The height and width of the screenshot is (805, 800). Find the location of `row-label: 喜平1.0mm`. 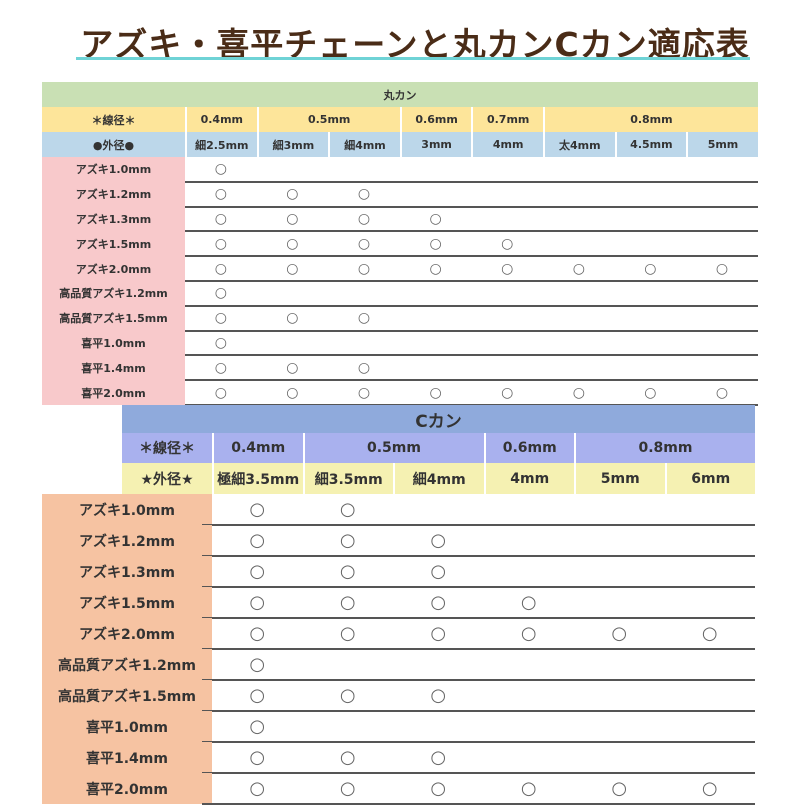

row-label: 喜平1.0mm is located at coordinates (113, 343).